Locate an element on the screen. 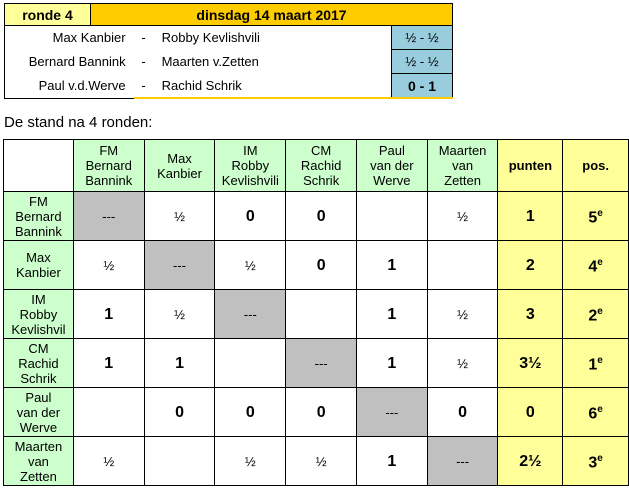 The width and height of the screenshot is (629, 495). position-cell: 6e is located at coordinates (595, 412).